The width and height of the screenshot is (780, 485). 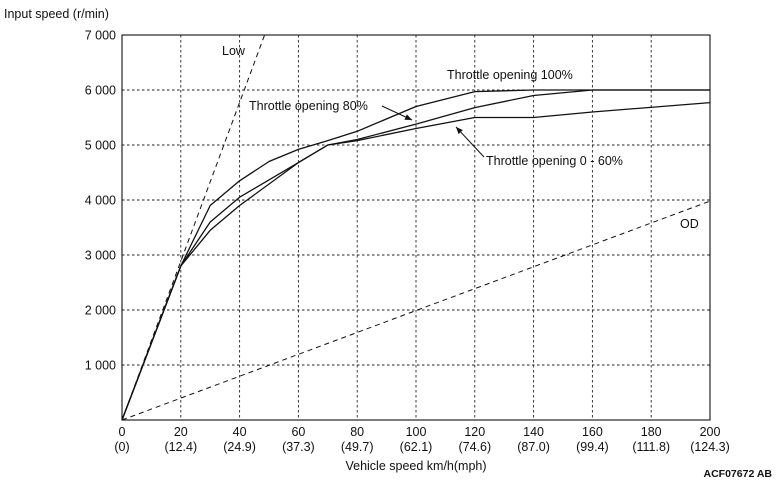 What do you see at coordinates (510, 75) in the screenshot?
I see `throttle-100-label: Throttle opening 100%` at bounding box center [510, 75].